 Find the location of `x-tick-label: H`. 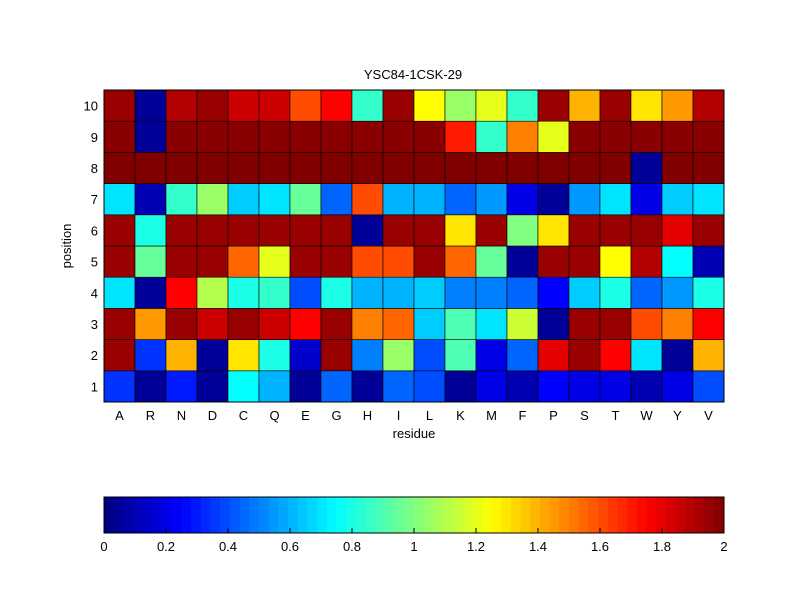

x-tick-label: H is located at coordinates (367, 415).